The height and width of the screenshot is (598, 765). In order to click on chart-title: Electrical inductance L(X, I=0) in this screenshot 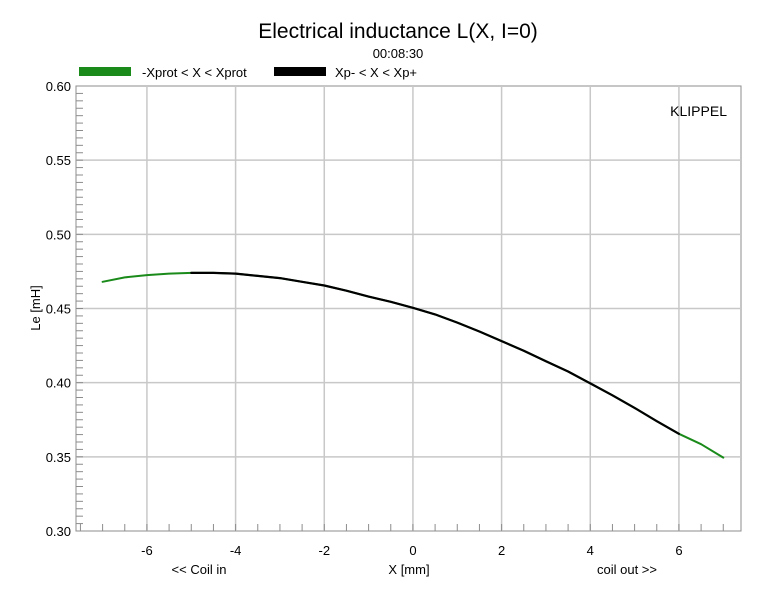, I will do `click(398, 31)`.